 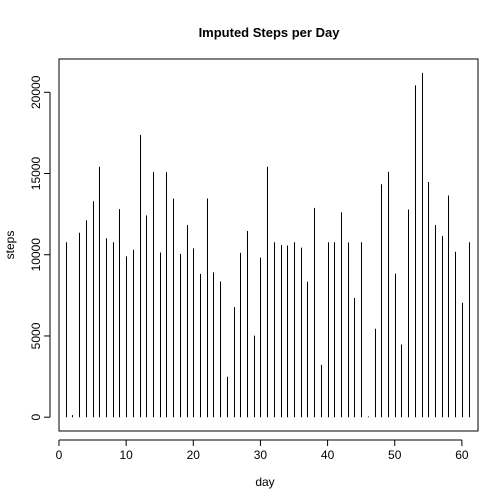 I want to click on chart-title: Imputed Steps per Day, so click(x=270, y=32).